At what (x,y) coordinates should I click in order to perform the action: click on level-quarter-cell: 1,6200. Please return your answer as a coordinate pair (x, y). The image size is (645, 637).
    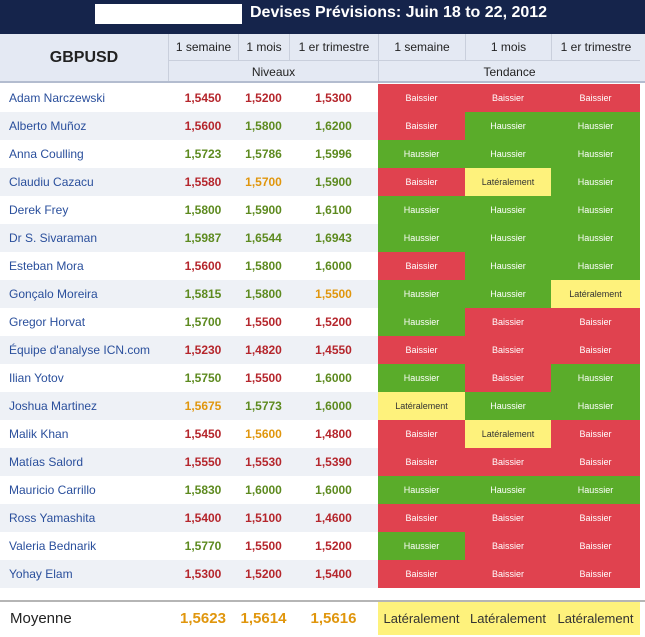
    Looking at the image, I should click on (333, 126).